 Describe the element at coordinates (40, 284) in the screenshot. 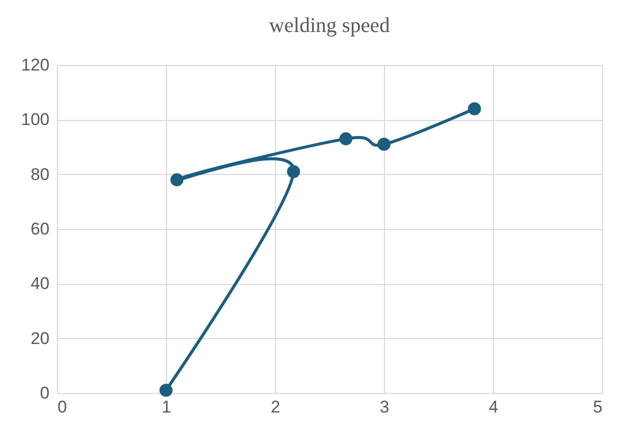

I see `y-tick-label: 40` at that location.